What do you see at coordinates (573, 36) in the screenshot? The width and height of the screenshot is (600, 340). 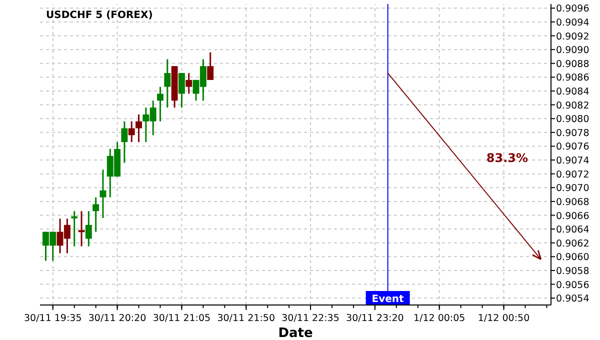 I see `y-tick-label: 0.9092` at bounding box center [573, 36].